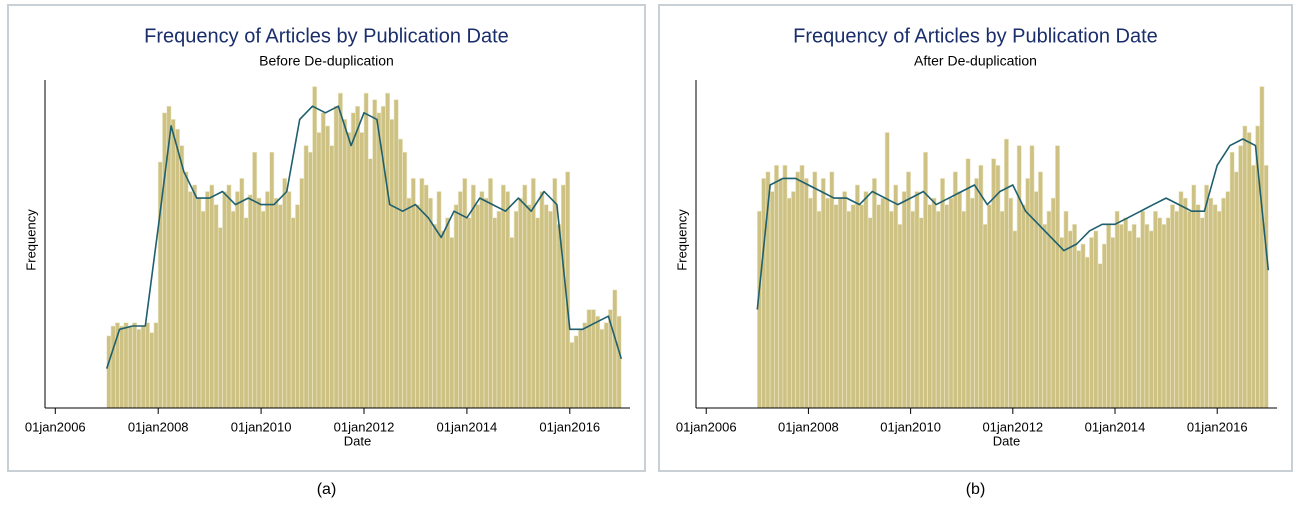 This screenshot has height=508, width=1299. Describe the element at coordinates (1217, 426) in the screenshot. I see `x-tick-label: 01jan2016` at that location.